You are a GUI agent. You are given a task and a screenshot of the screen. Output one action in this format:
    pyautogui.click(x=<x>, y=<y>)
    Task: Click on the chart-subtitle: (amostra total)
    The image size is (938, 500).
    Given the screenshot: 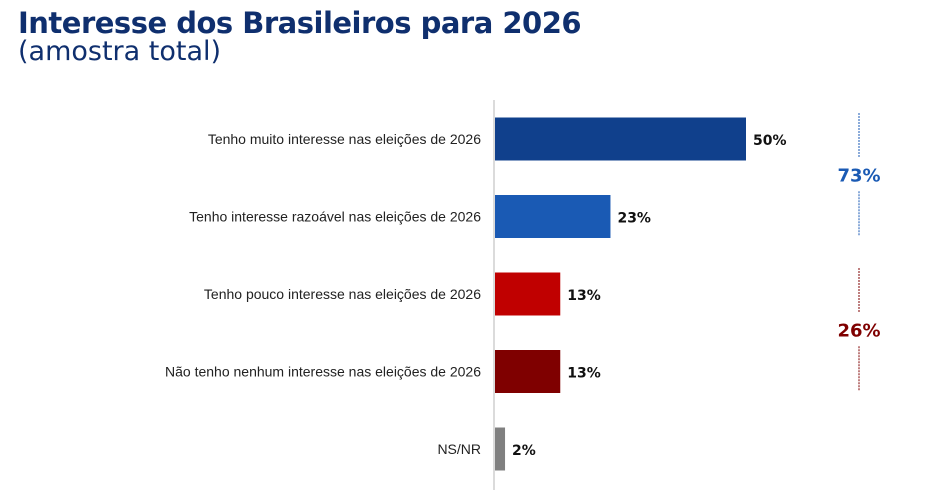 What is the action you would take?
    pyautogui.click(x=120, y=51)
    